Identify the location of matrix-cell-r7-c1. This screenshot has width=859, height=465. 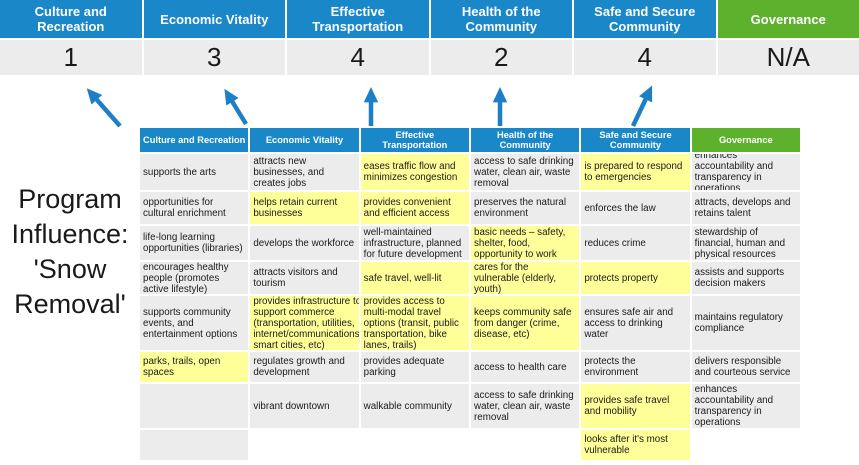
(194, 406).